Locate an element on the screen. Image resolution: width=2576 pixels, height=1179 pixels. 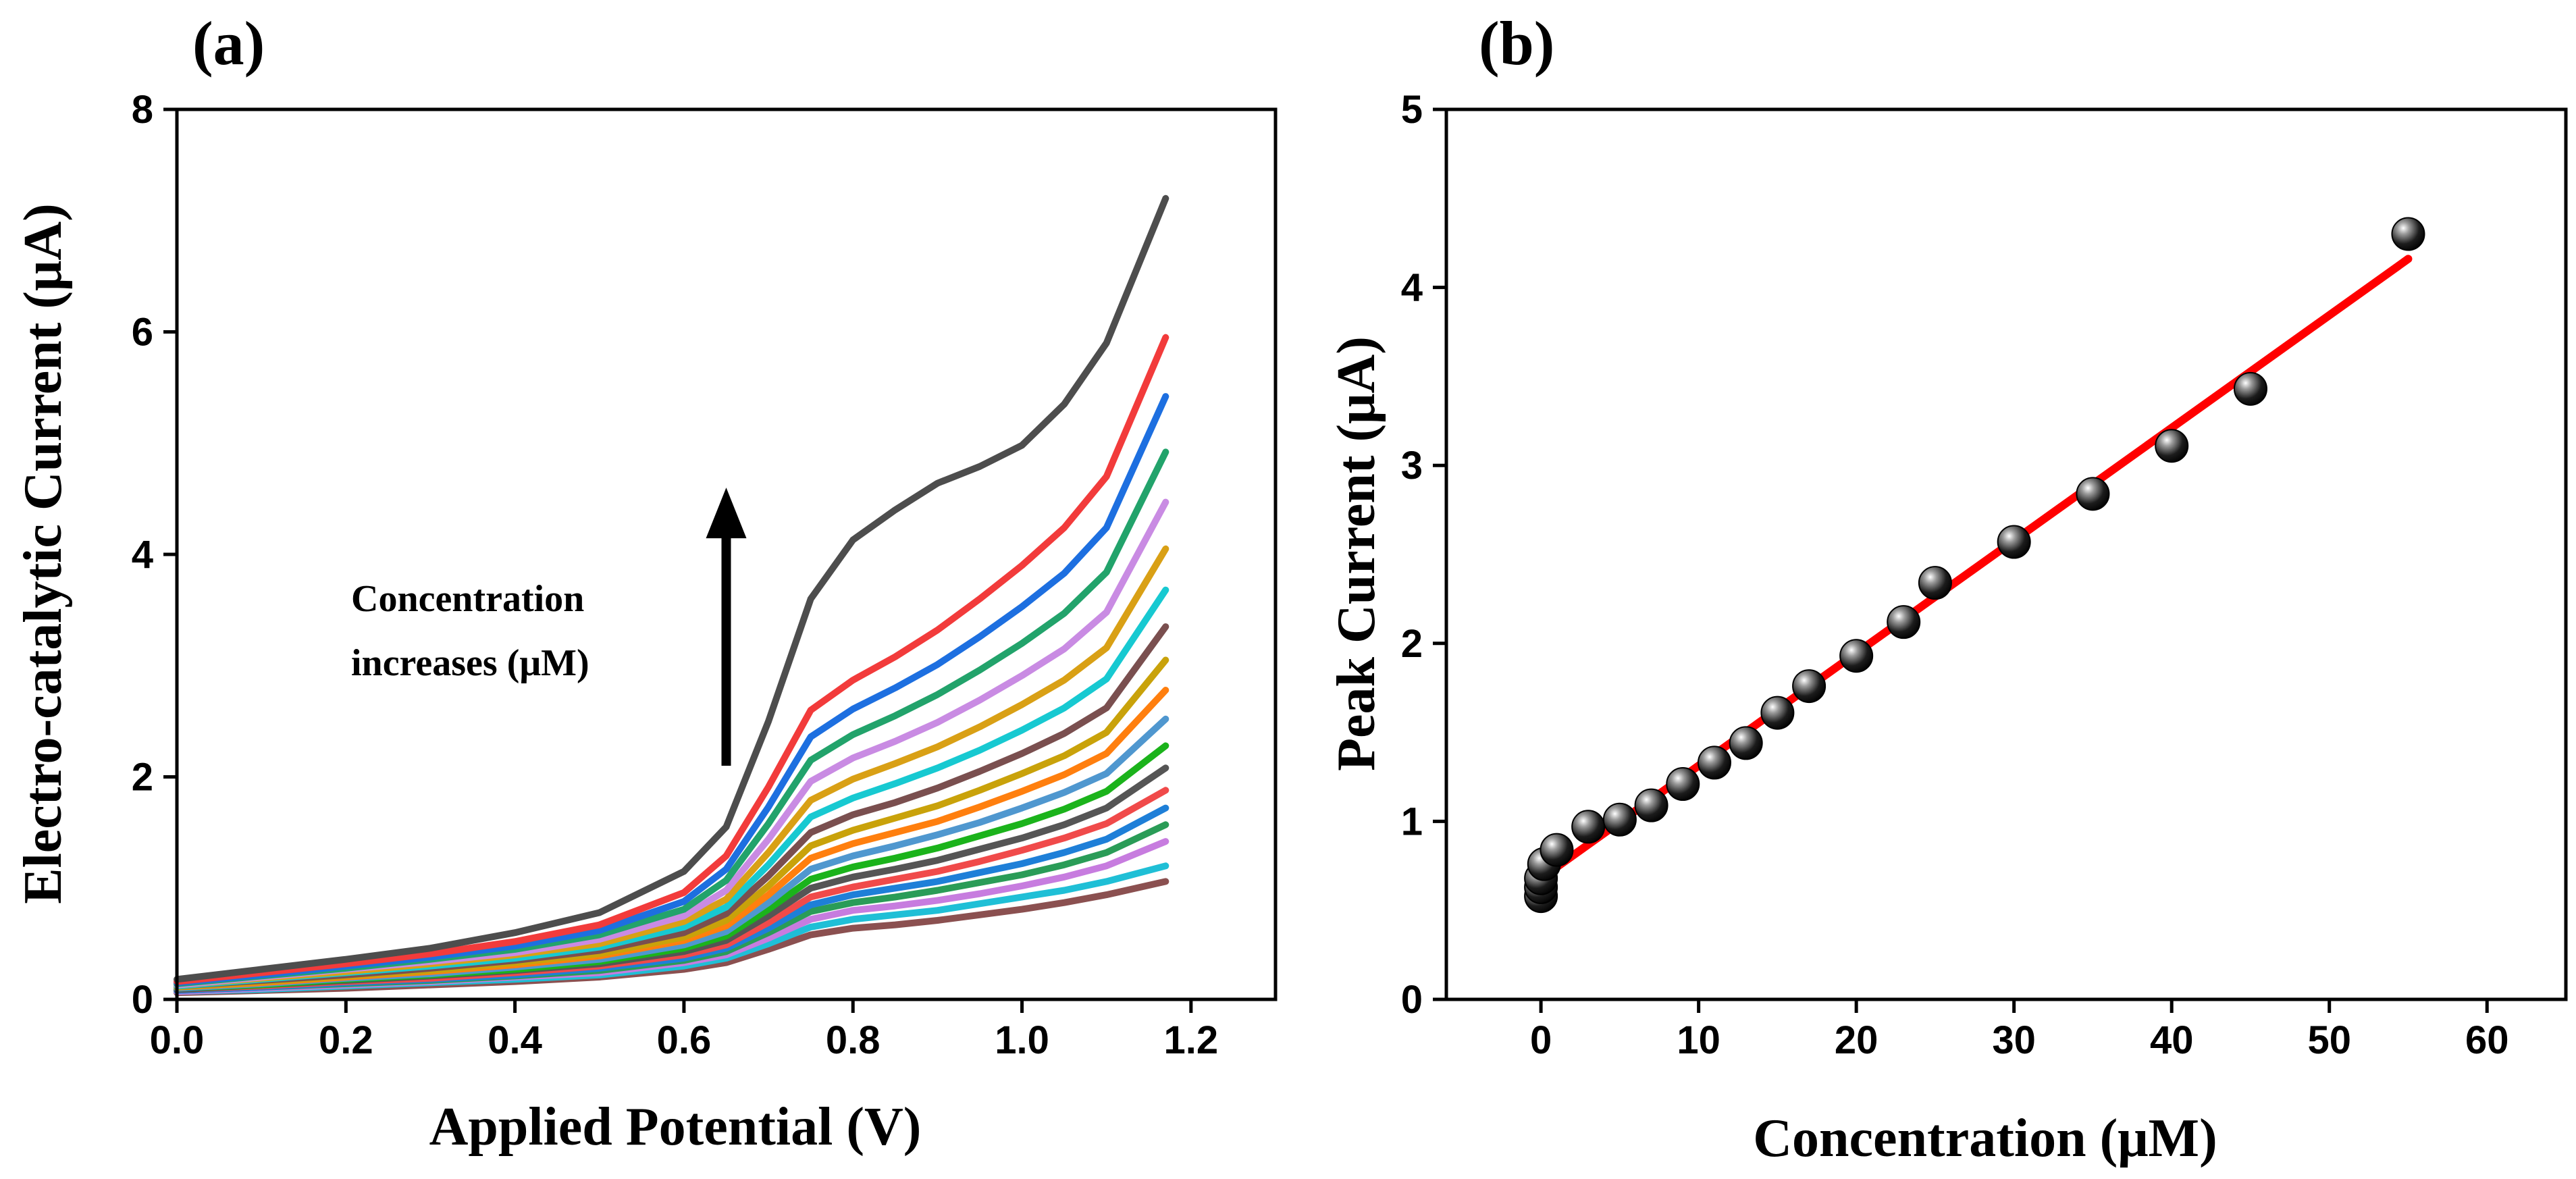
y-tick-label: 1 is located at coordinates (1412, 821).